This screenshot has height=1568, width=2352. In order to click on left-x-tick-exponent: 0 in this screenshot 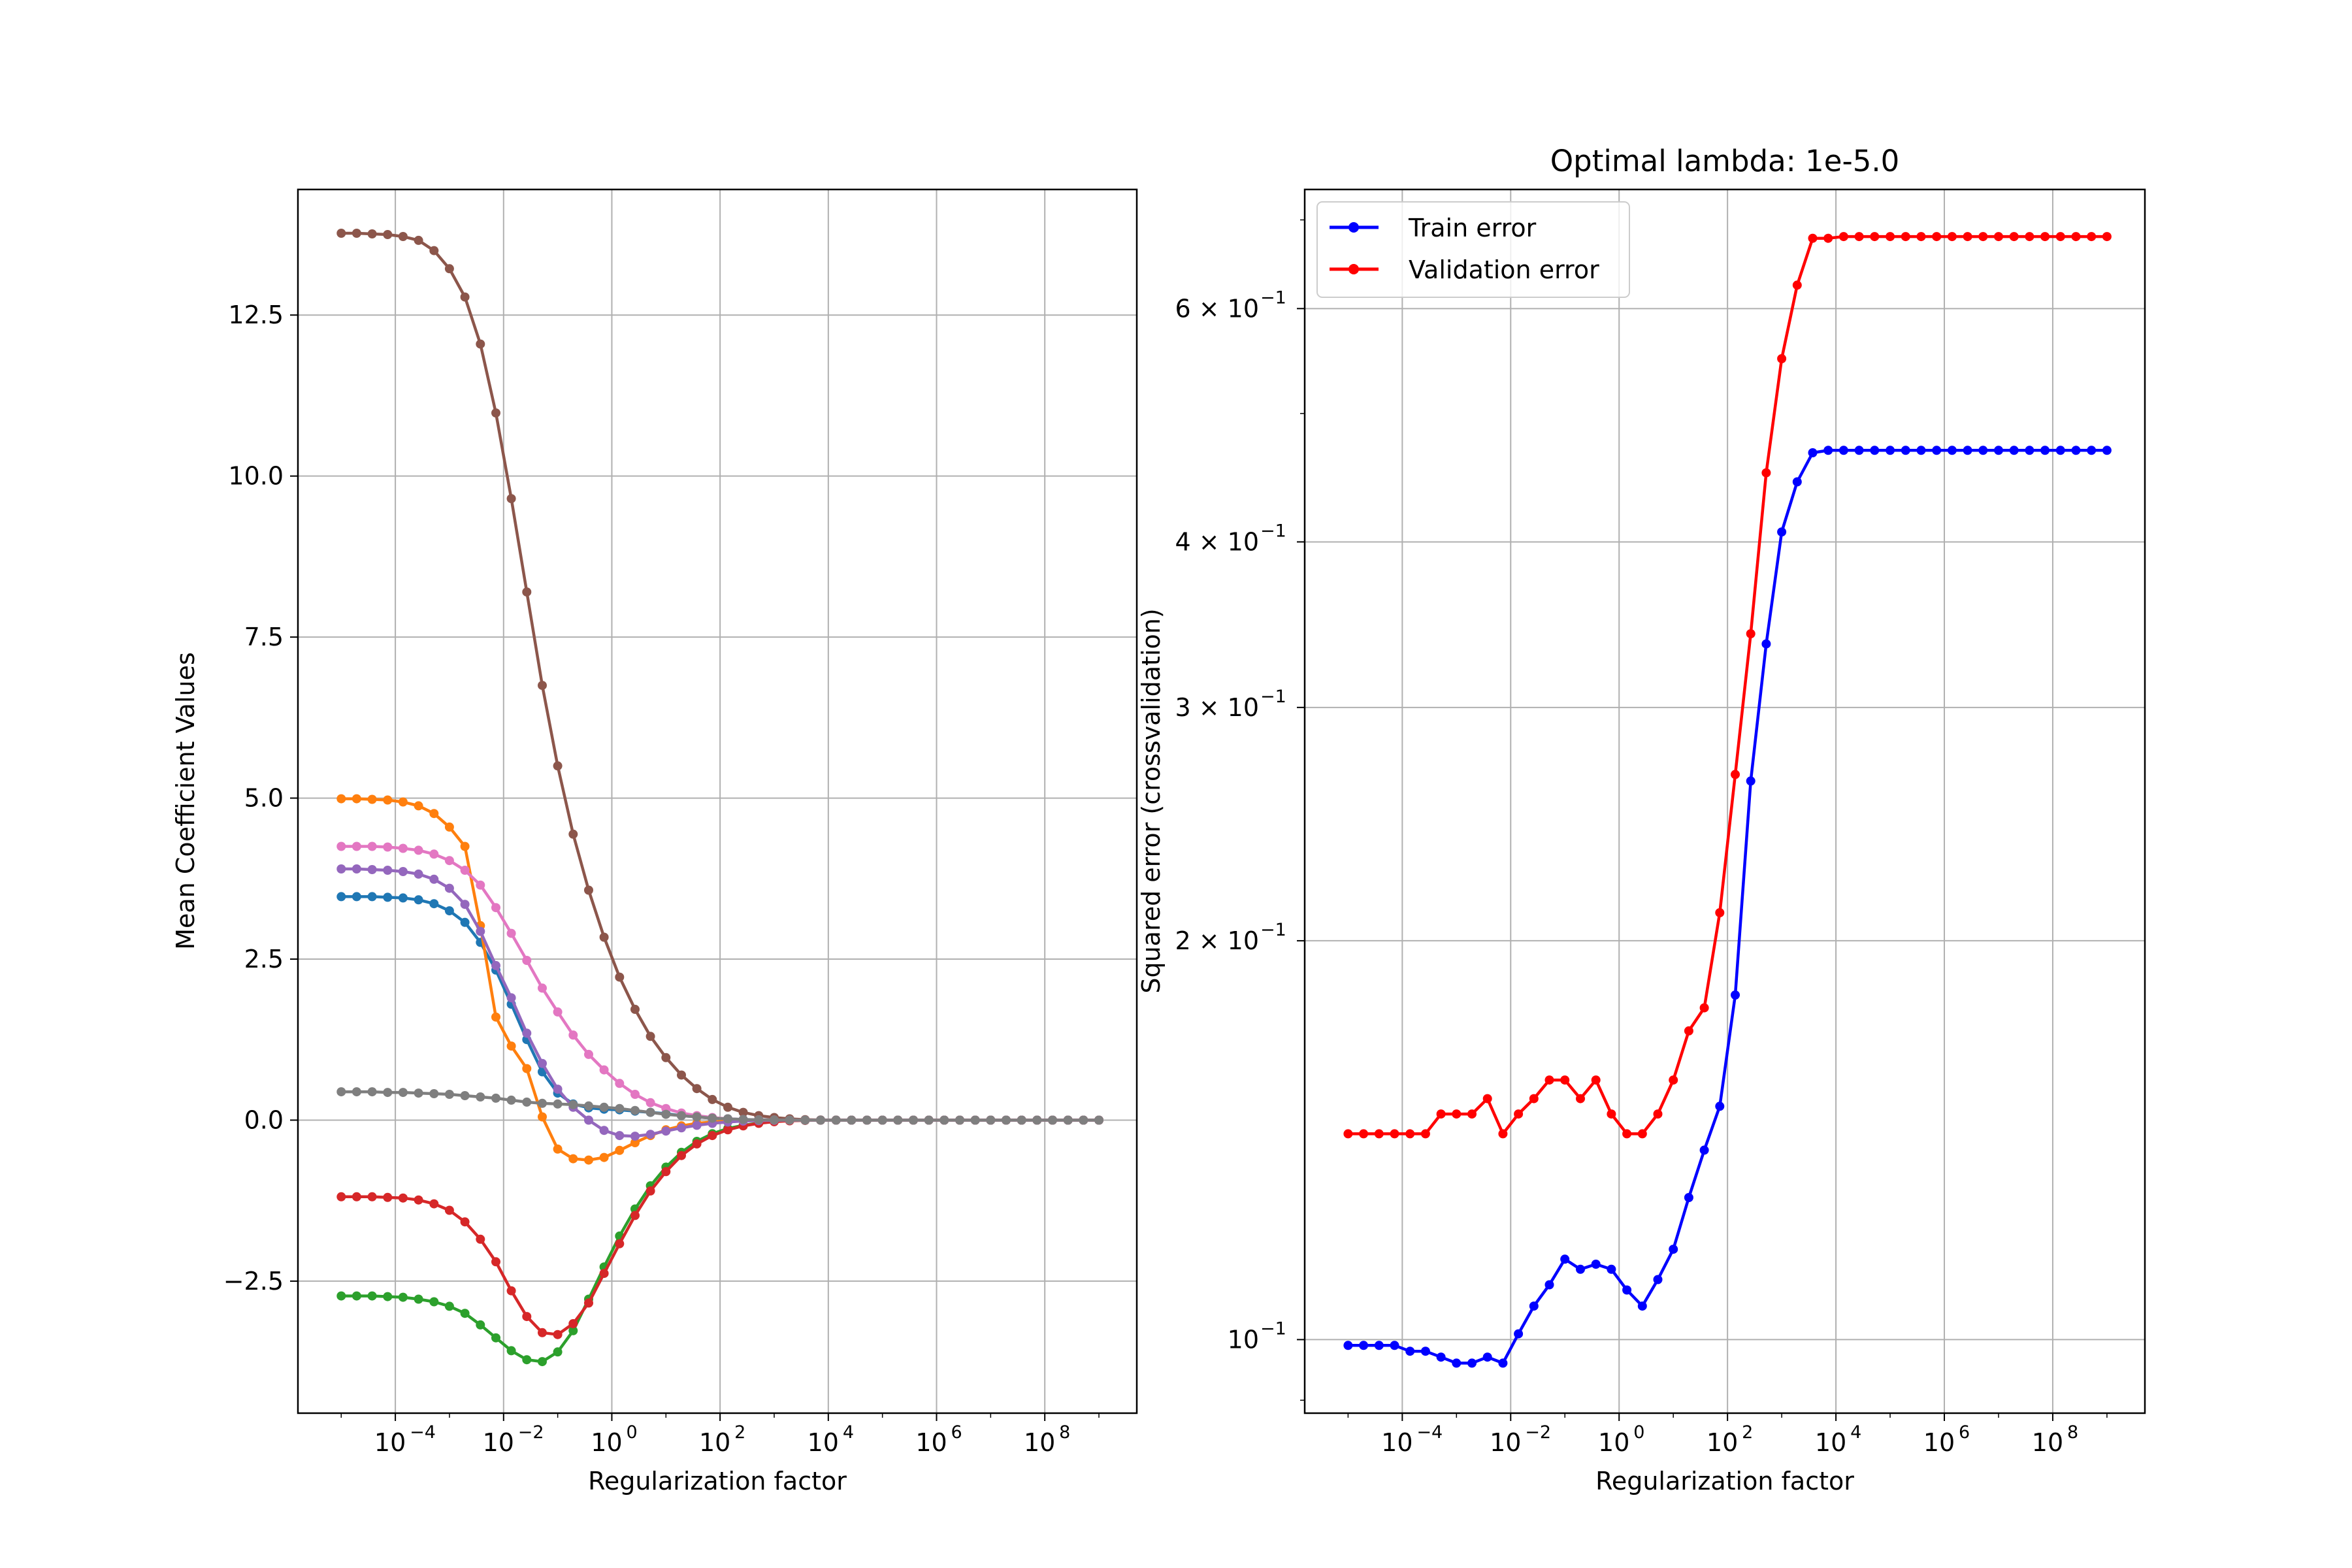, I will do `click(631, 1432)`.